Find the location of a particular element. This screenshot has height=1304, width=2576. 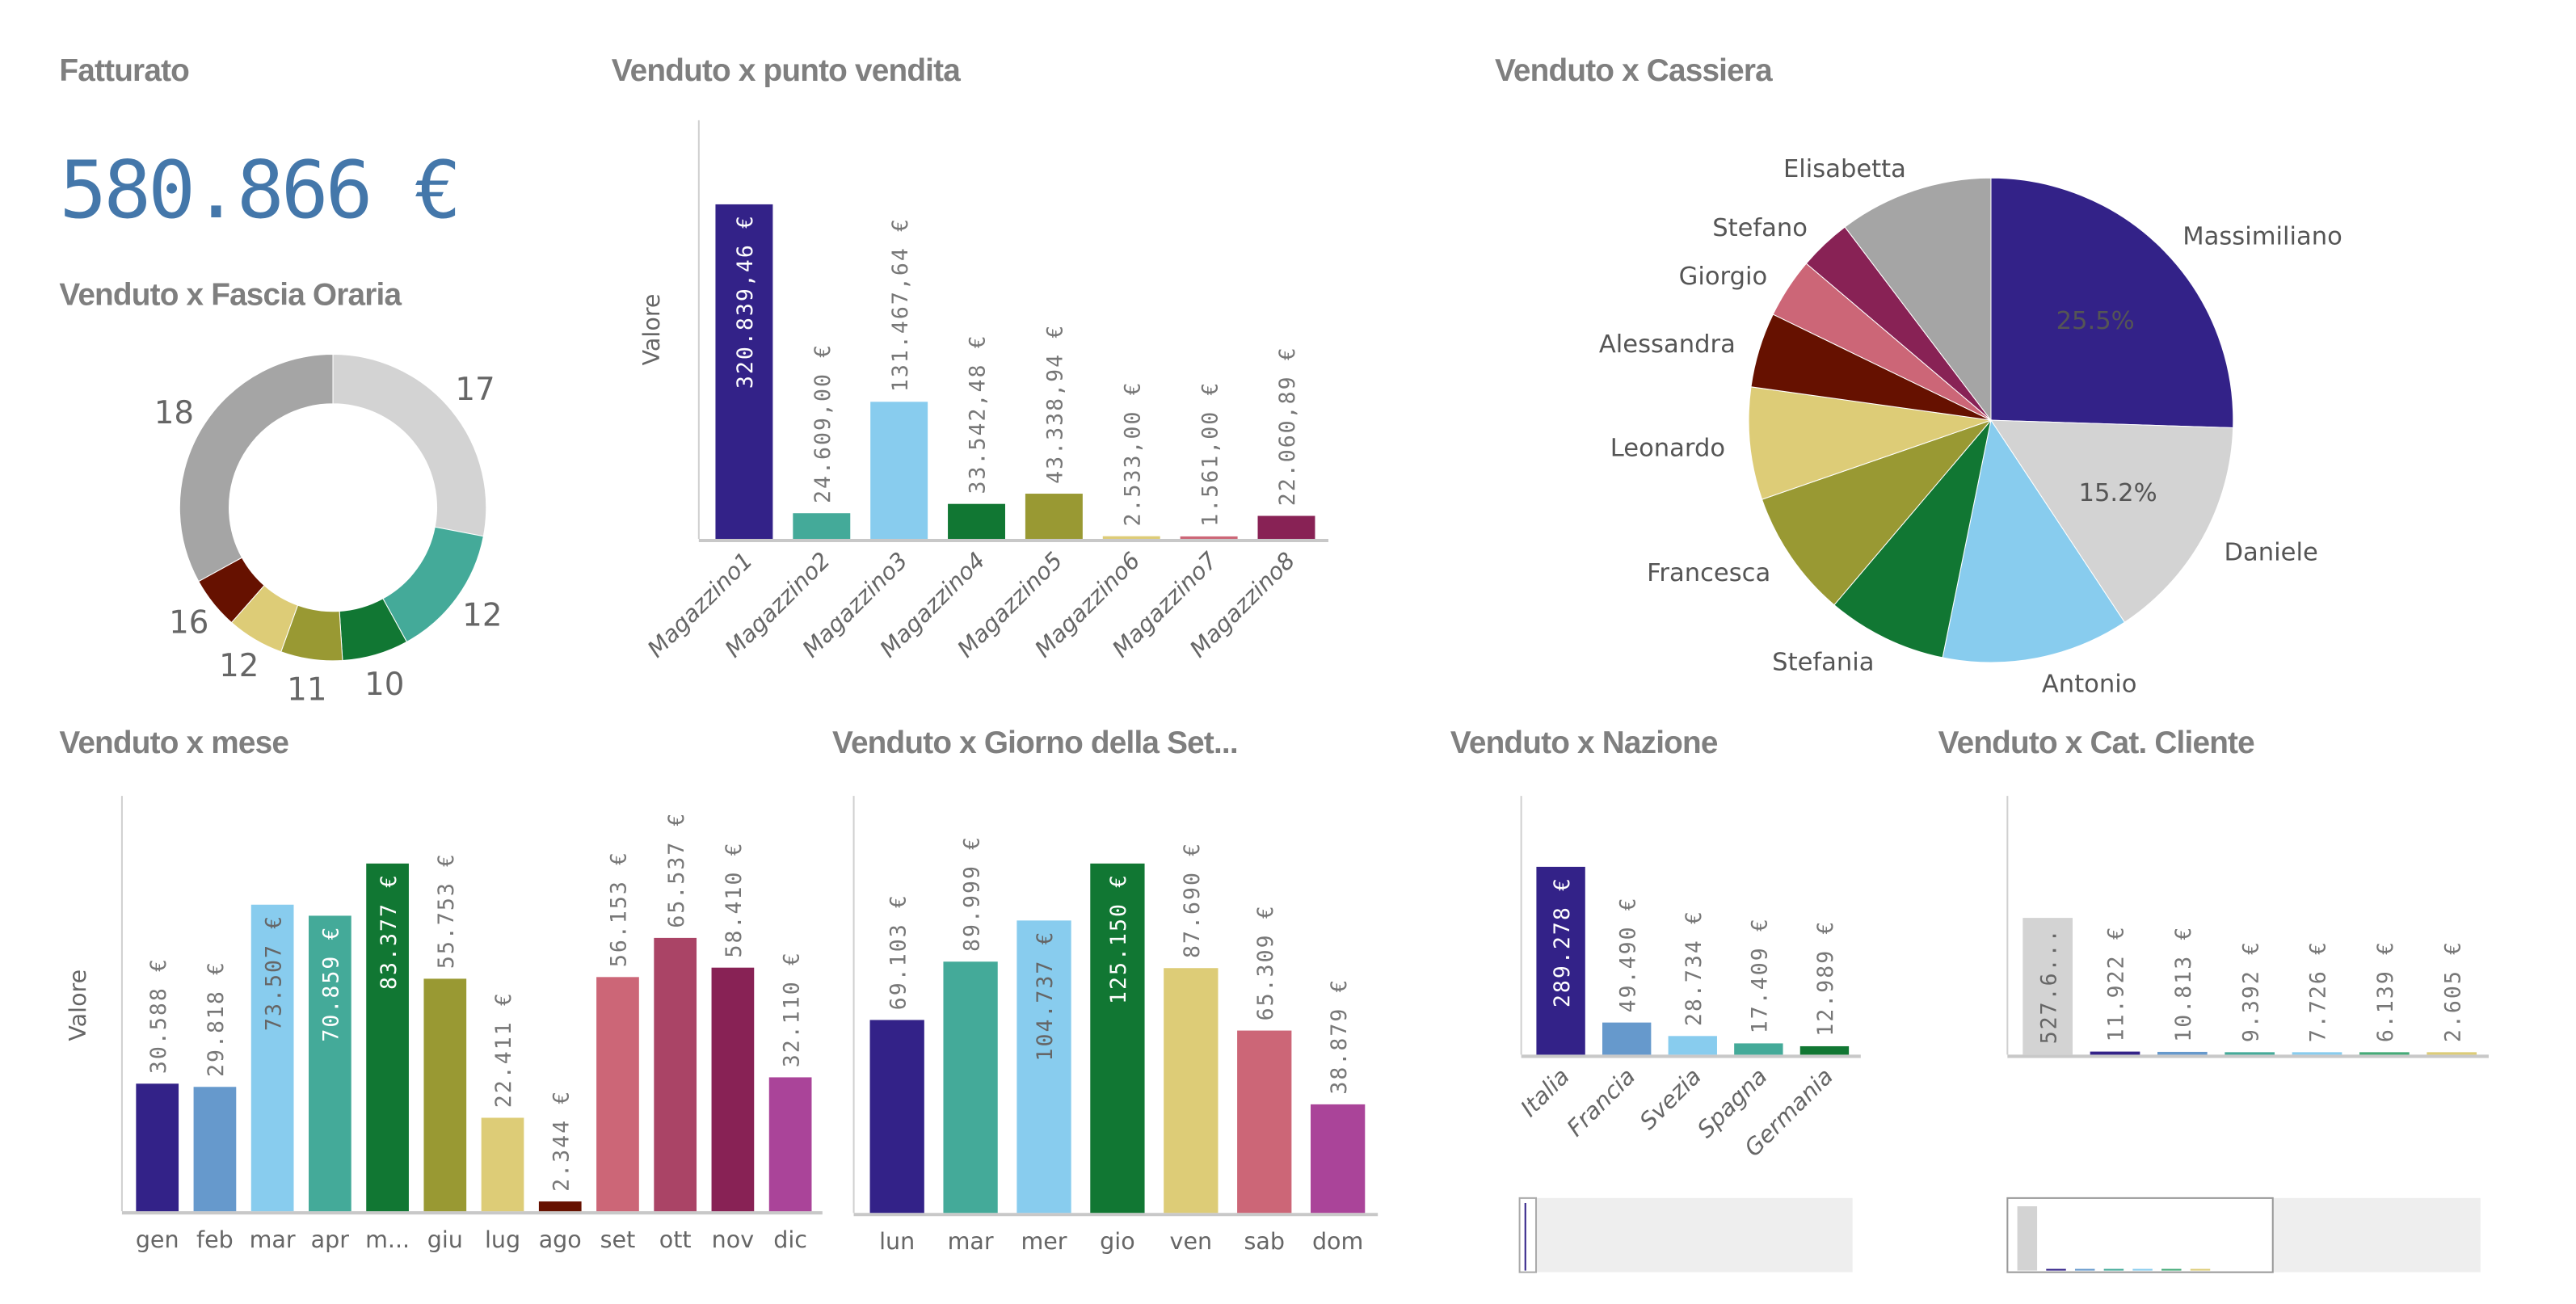

cassiera-slice-label: Francesca is located at coordinates (1708, 573).